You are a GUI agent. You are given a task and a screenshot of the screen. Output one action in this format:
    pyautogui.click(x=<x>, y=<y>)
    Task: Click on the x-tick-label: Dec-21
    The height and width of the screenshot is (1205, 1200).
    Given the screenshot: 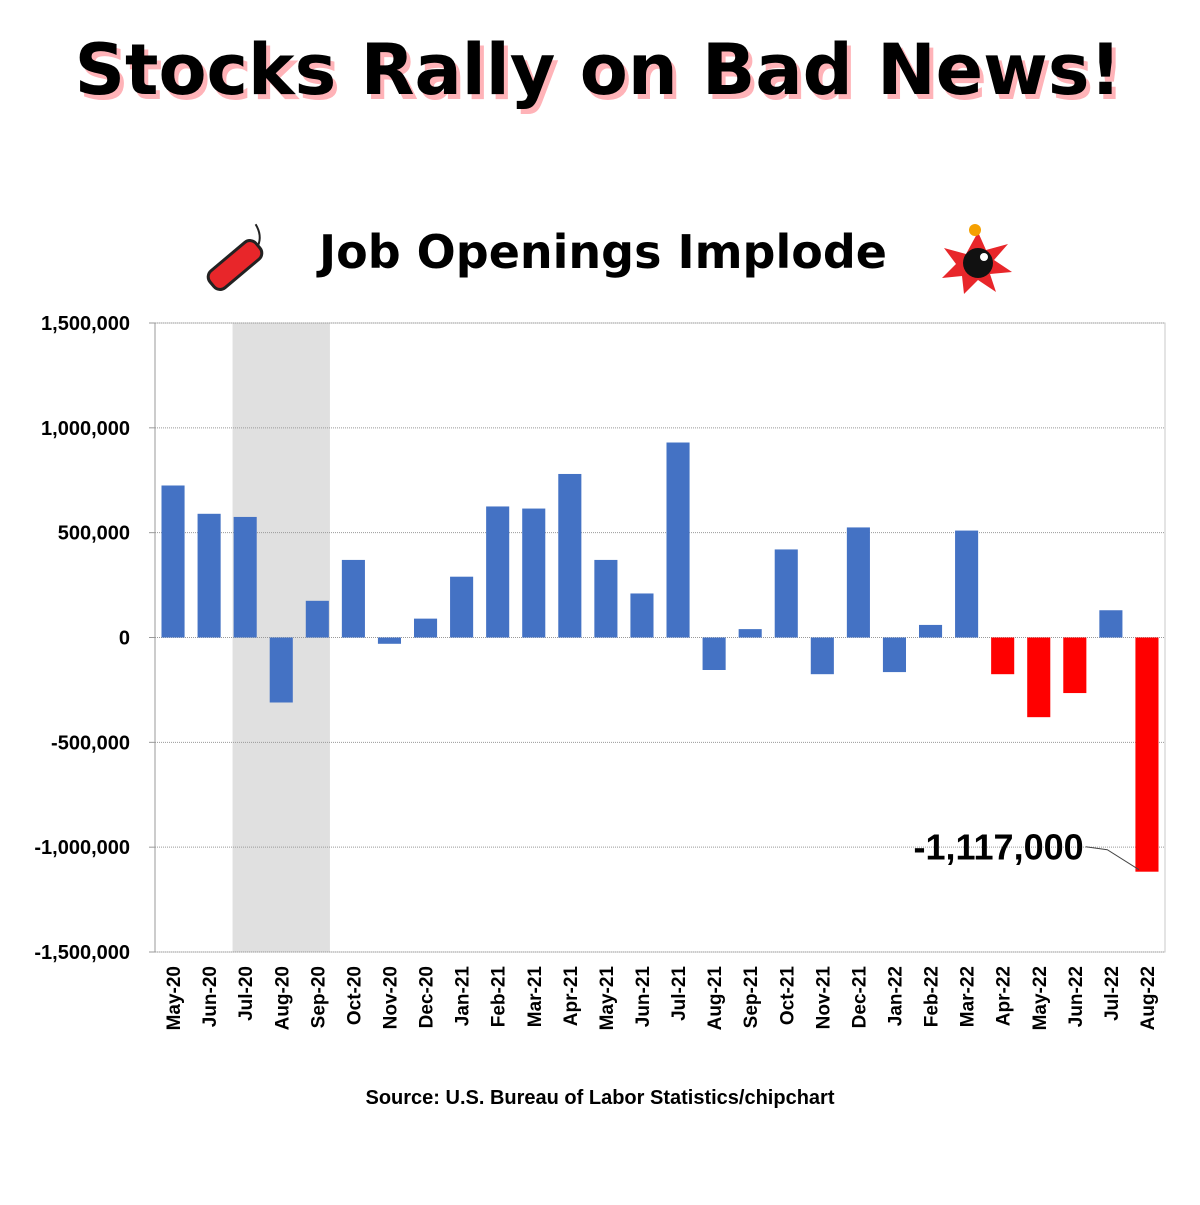 What is the action you would take?
    pyautogui.click(x=859, y=997)
    